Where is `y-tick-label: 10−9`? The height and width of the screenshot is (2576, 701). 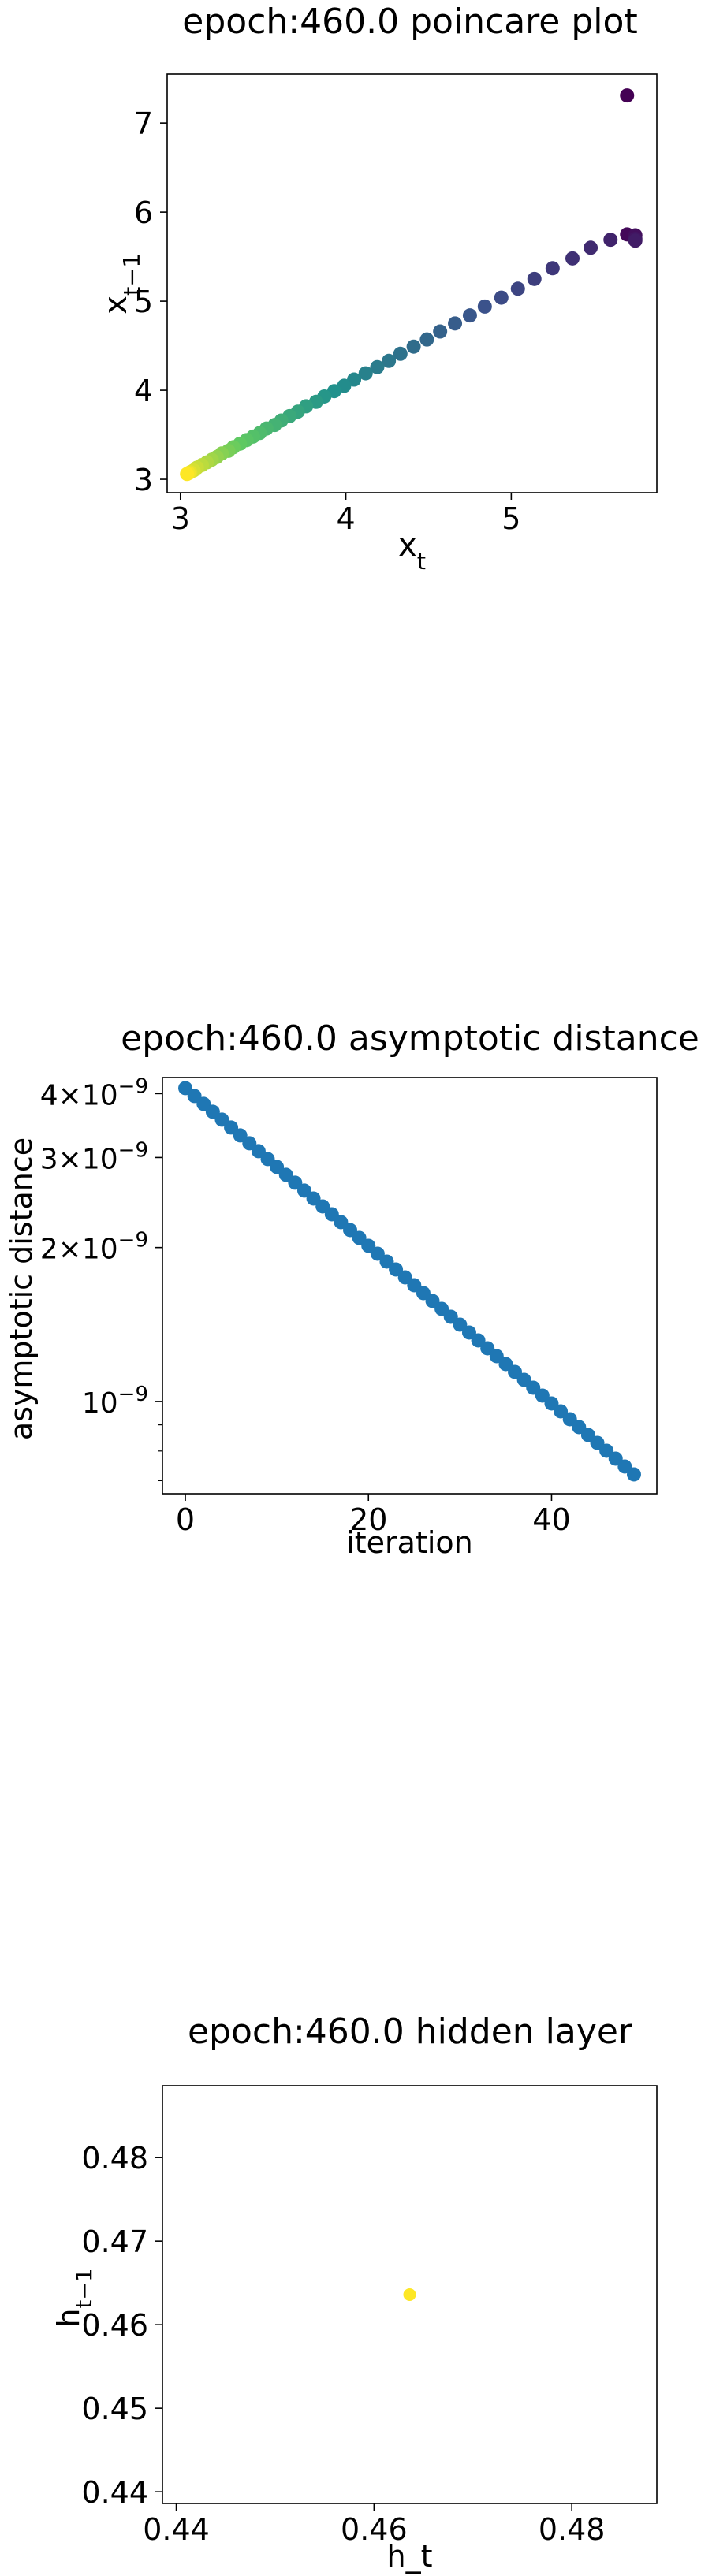
y-tick-label: 10−9 is located at coordinates (115, 1401).